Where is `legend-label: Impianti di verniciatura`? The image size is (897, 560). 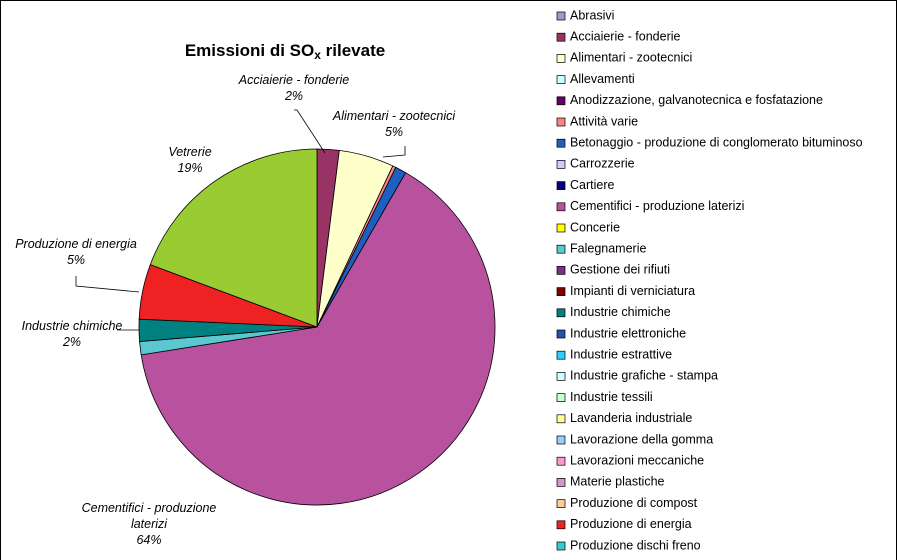
legend-label: Impianti di verniciatura is located at coordinates (632, 291).